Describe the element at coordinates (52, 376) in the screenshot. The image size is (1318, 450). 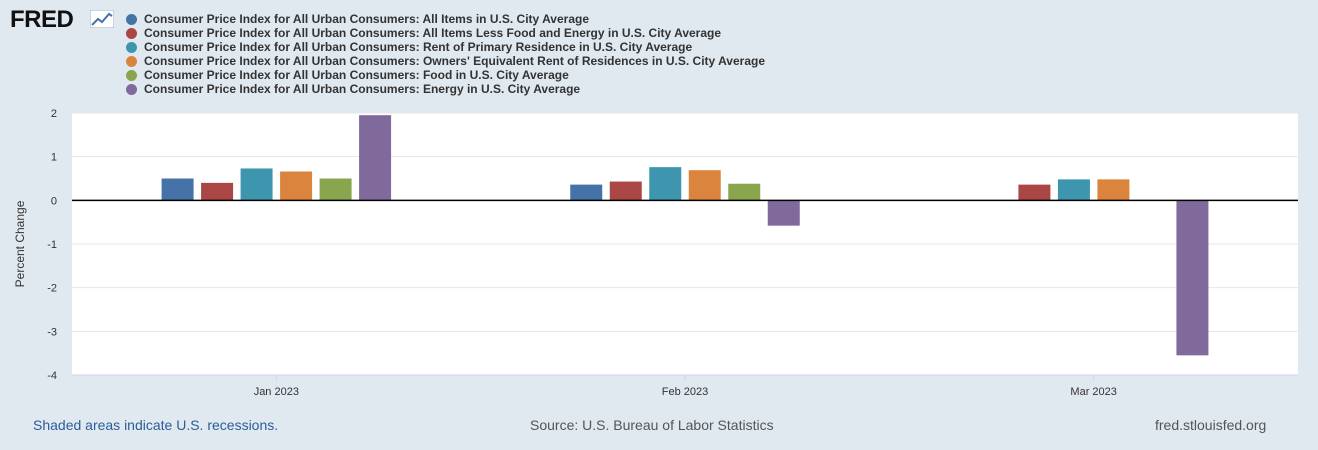
I see `y-tick-label: -4` at that location.